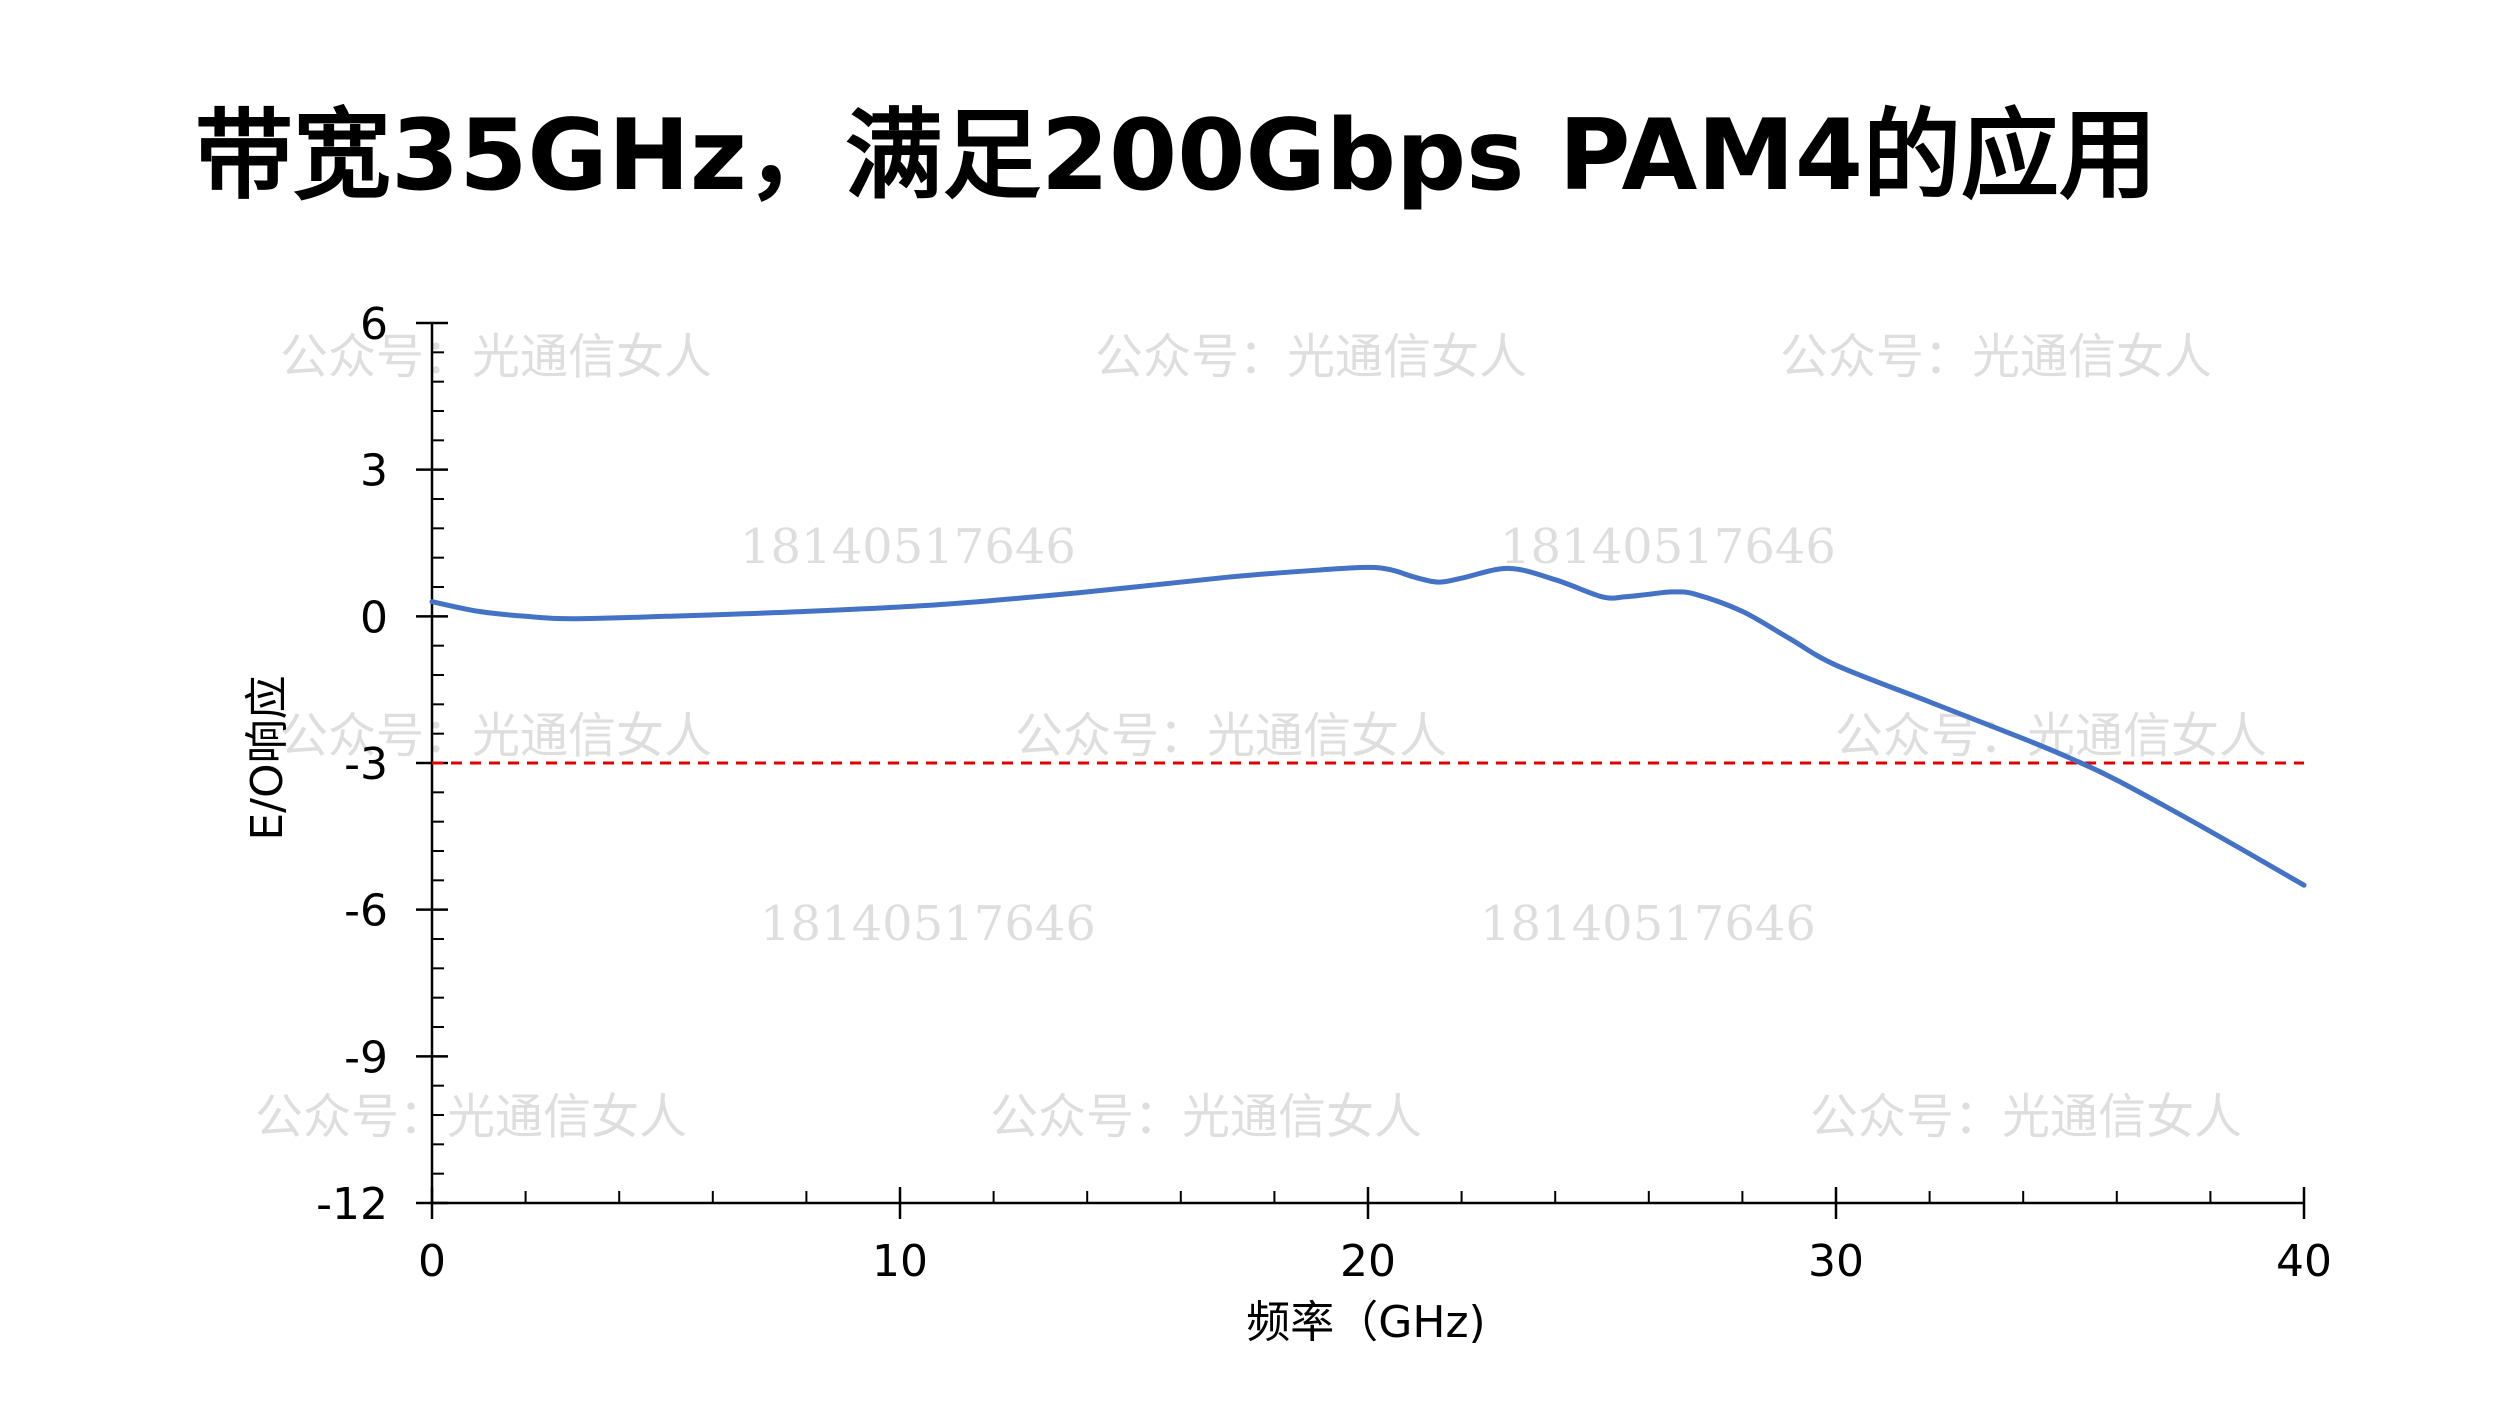 This screenshot has width=2500, height=1406. I want to click on x-tick-label: 10, so click(900, 1261).